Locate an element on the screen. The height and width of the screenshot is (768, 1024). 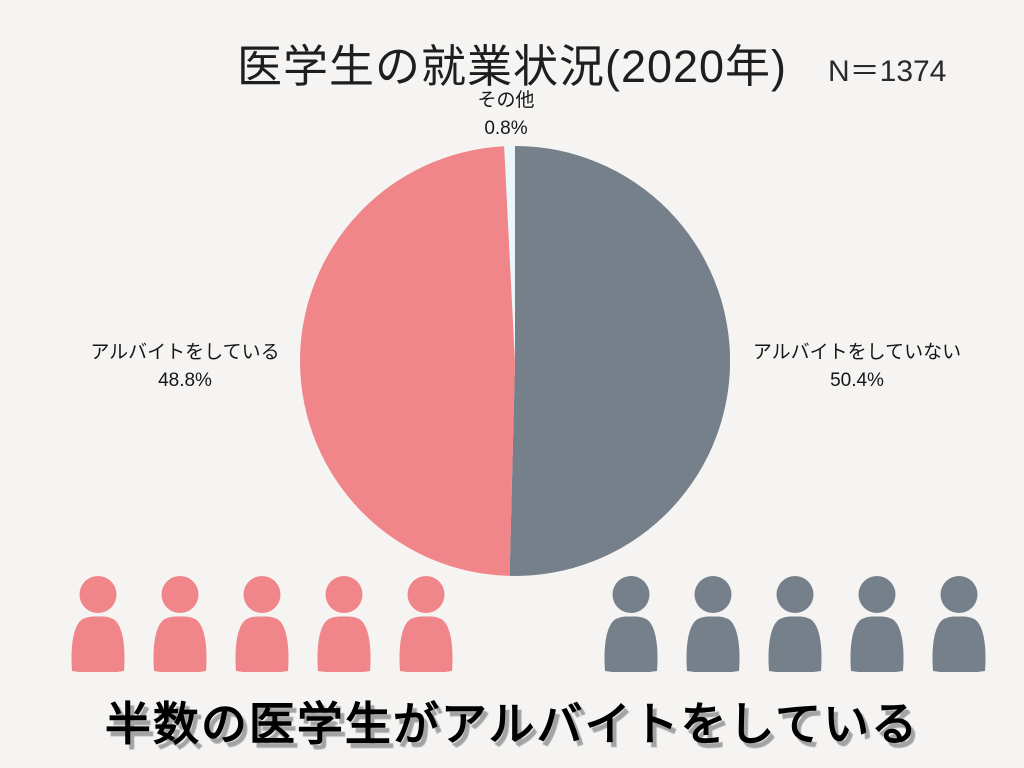
pictograph-group-not-working is located at coordinates (795, 624).